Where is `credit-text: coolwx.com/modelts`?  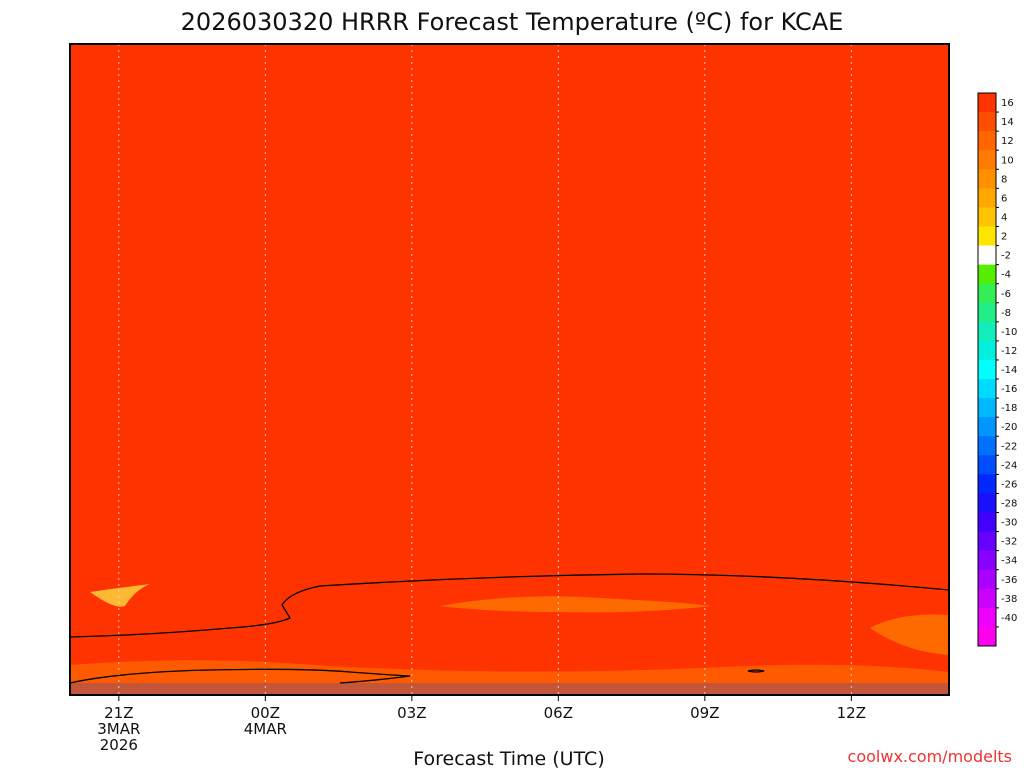
credit-text: coolwx.com/modelts is located at coordinates (930, 756).